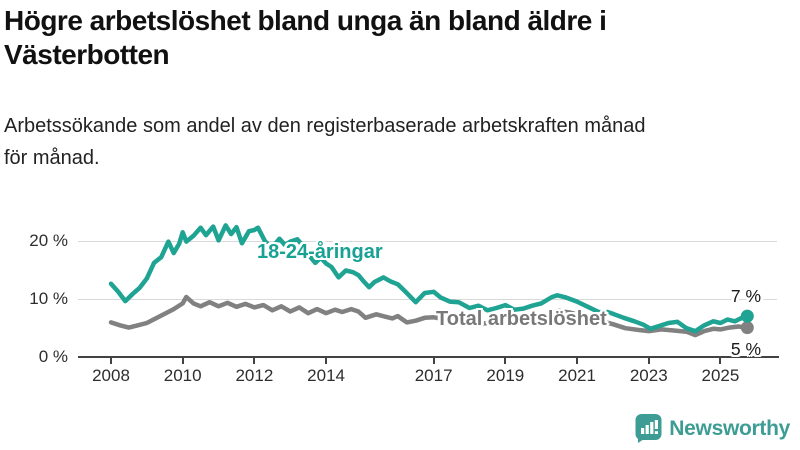  I want to click on x-axis-tick-label: 2019, so click(505, 375).